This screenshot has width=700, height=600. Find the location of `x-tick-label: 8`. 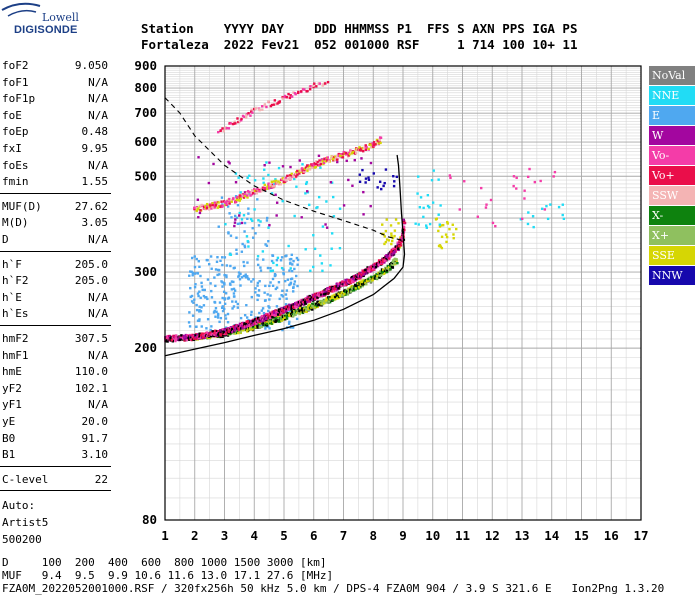

x-tick-label: 8 is located at coordinates (373, 535).